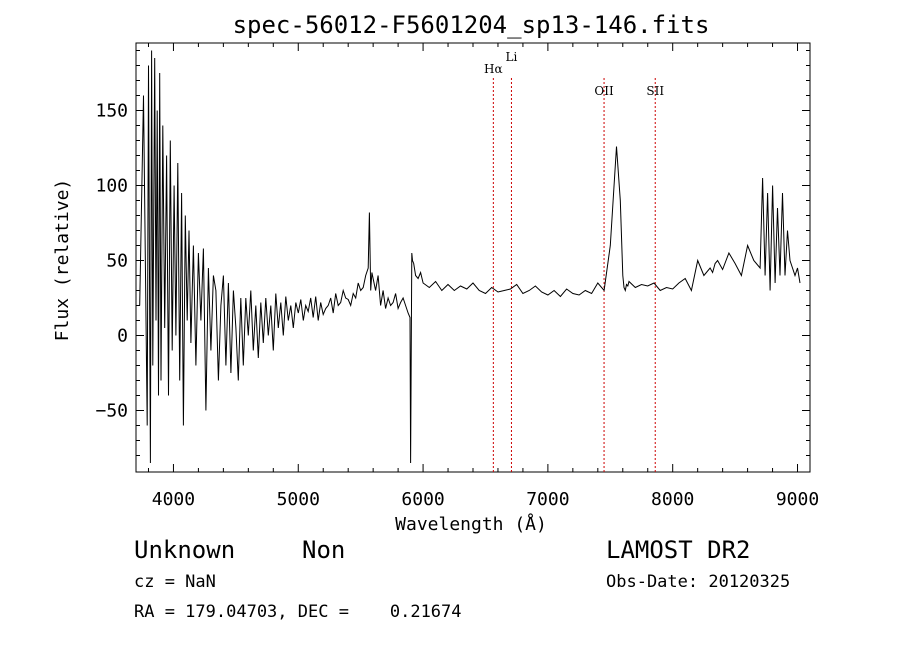 This screenshot has width=900, height=649. What do you see at coordinates (512, 57) in the screenshot?
I see `marker-label-Li: Li` at bounding box center [512, 57].